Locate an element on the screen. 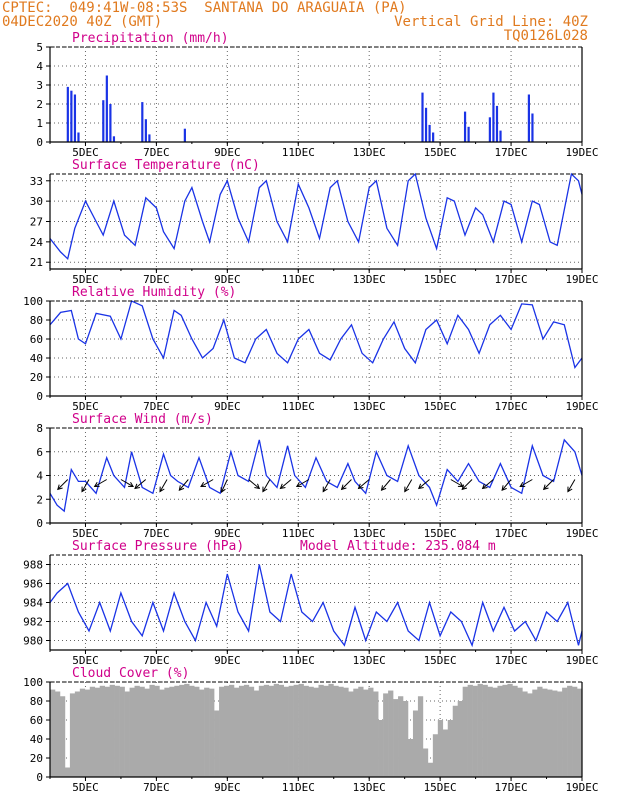  ytick-label-4-3: 986 is located at coordinates (33, 584).